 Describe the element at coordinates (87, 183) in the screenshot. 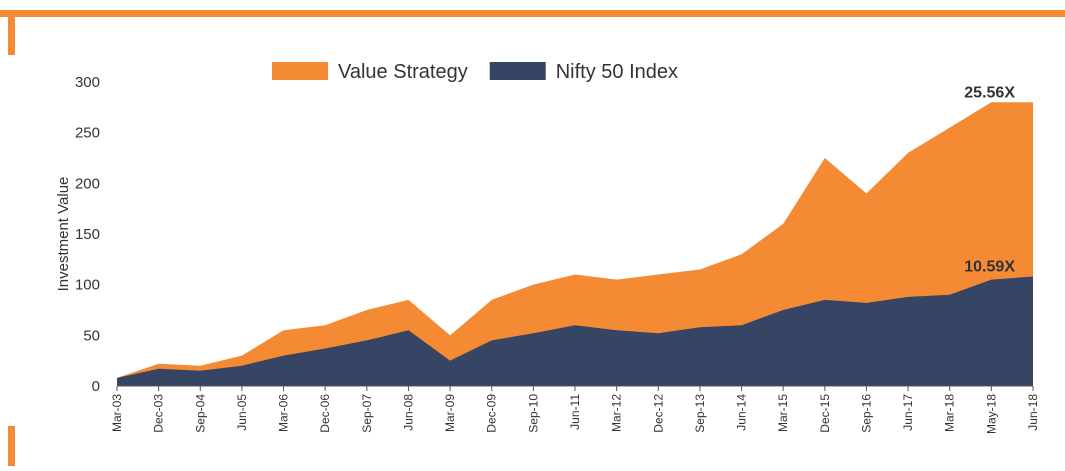

I see `y-tick-label: 200` at that location.